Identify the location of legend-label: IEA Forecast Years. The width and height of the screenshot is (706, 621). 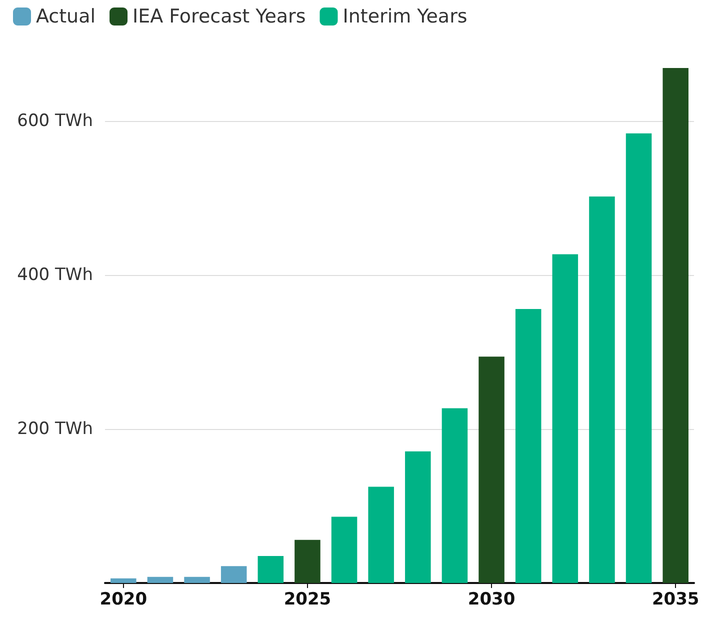
(219, 17).